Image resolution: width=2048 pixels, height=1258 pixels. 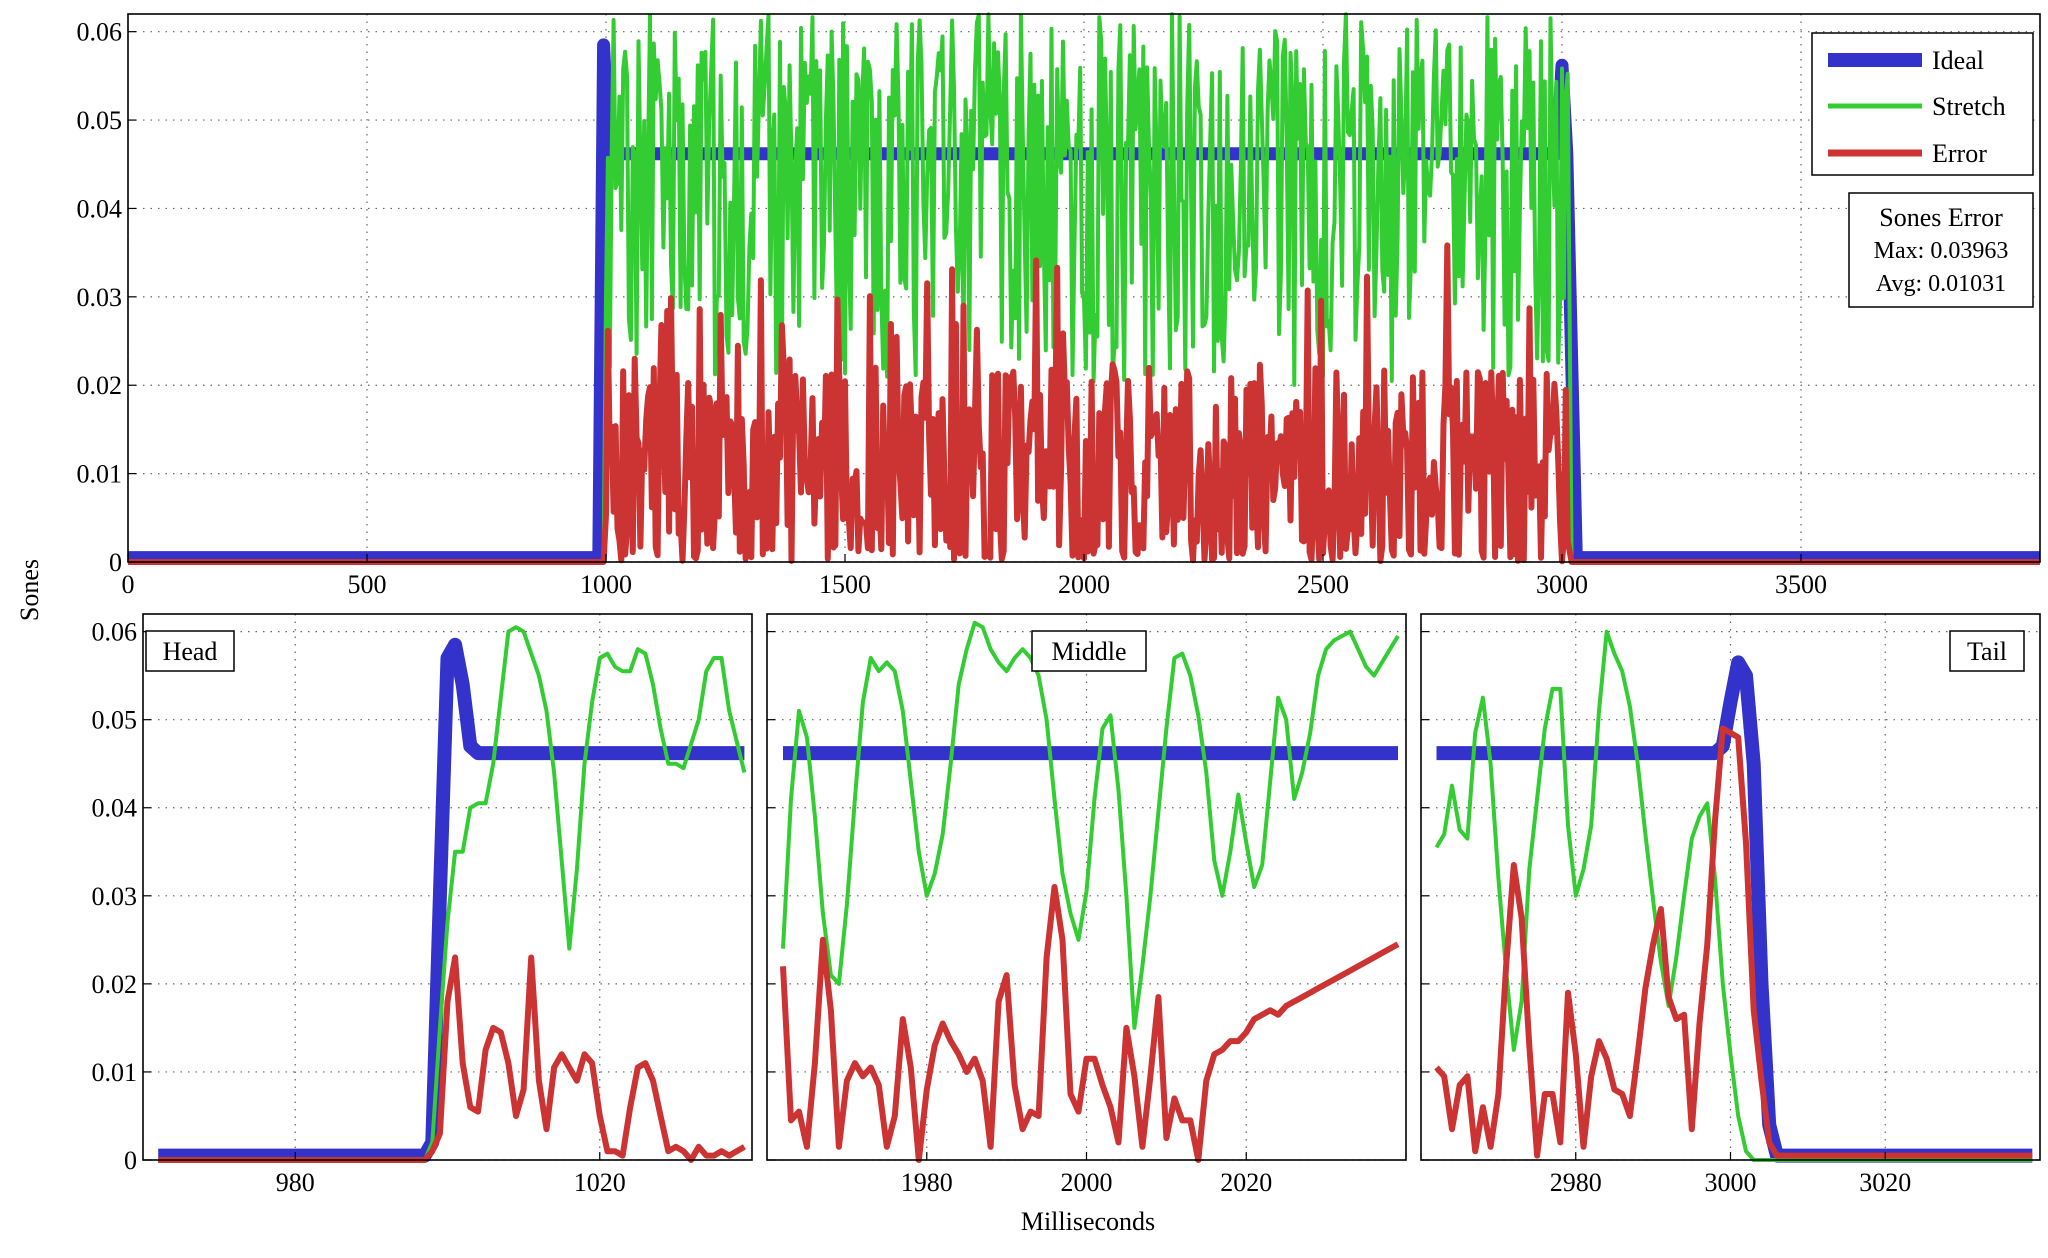 I want to click on panel-label-tail: Tail, so click(x=1987, y=651).